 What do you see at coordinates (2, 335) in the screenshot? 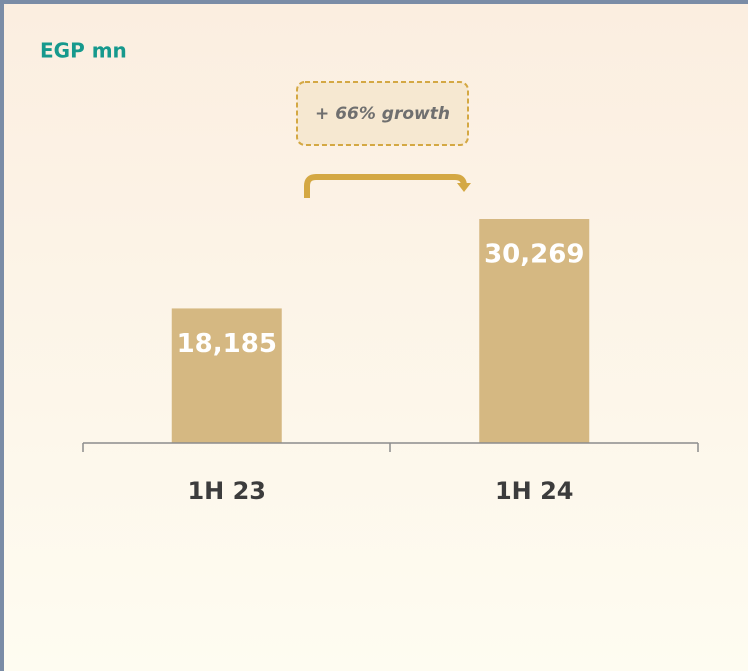
I see `frame-left` at bounding box center [2, 335].